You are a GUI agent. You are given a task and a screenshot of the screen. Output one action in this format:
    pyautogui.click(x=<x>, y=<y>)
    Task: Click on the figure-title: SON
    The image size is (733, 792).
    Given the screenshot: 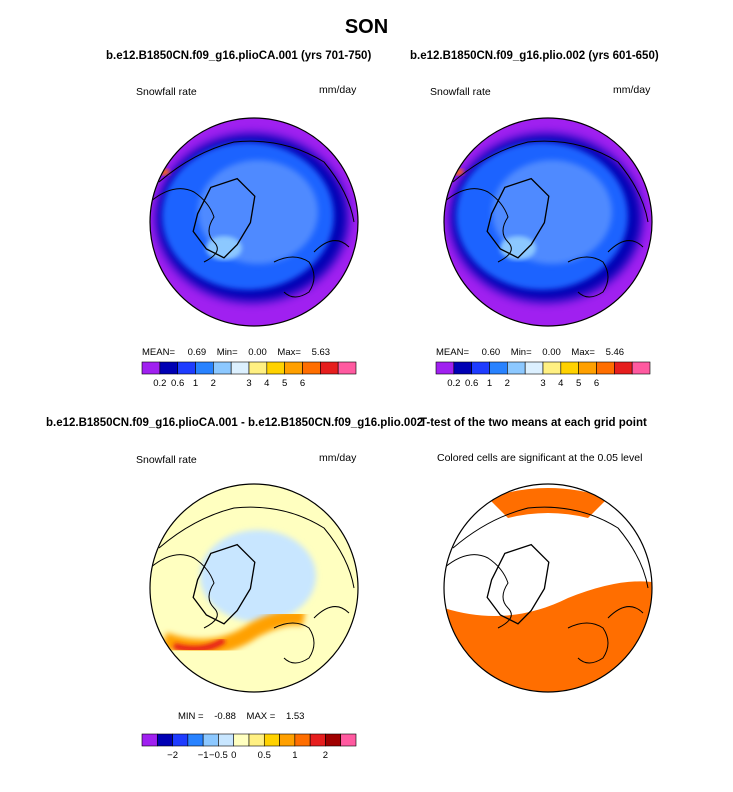 What is the action you would take?
    pyautogui.click(x=366, y=27)
    